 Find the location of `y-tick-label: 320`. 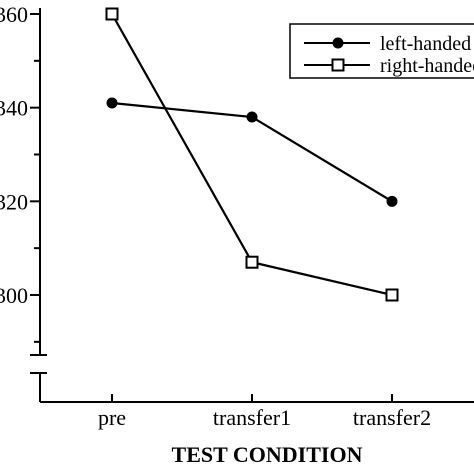

y-tick-label: 320 is located at coordinates (14, 201).